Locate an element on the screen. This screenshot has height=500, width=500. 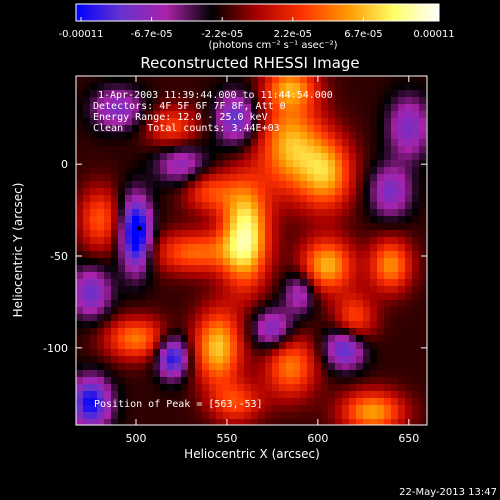
chart-title: Reconstructed RHESSI Image is located at coordinates (249, 63).